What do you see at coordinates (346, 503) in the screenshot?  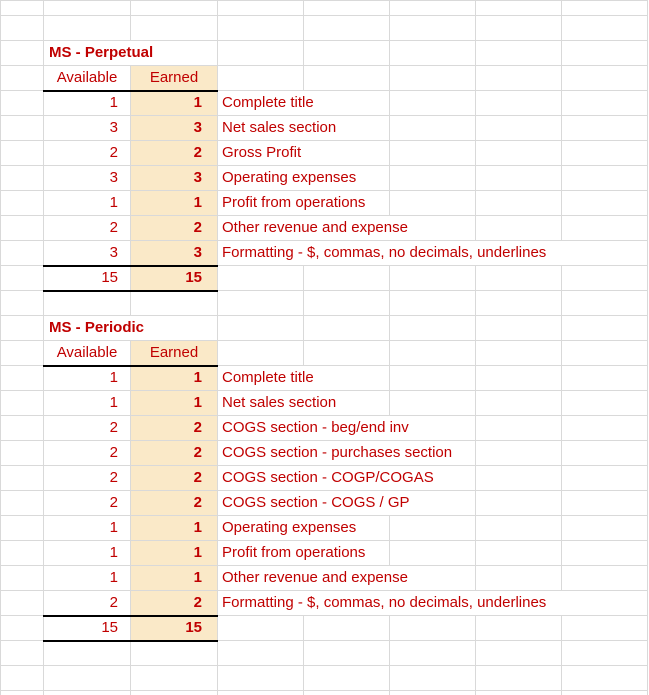 I see `rubric-item-label: COGS section - COGS / GP` at bounding box center [346, 503].